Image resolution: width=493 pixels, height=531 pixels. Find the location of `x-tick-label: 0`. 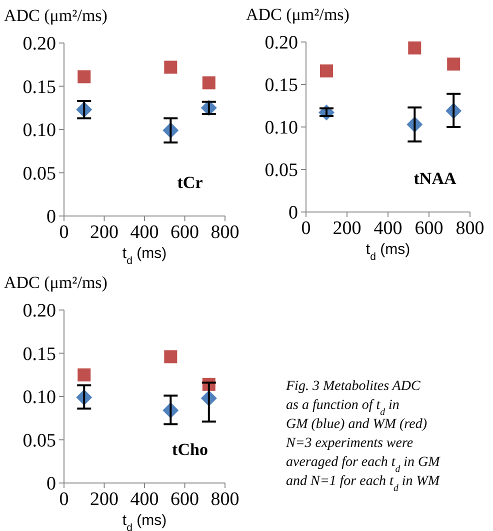

x-tick-label: 0 is located at coordinates (306, 228).